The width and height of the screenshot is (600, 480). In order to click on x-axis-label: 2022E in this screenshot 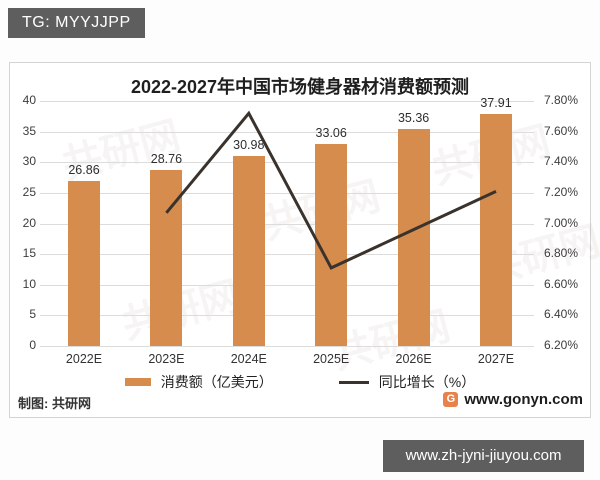, I will do `click(84, 359)`.